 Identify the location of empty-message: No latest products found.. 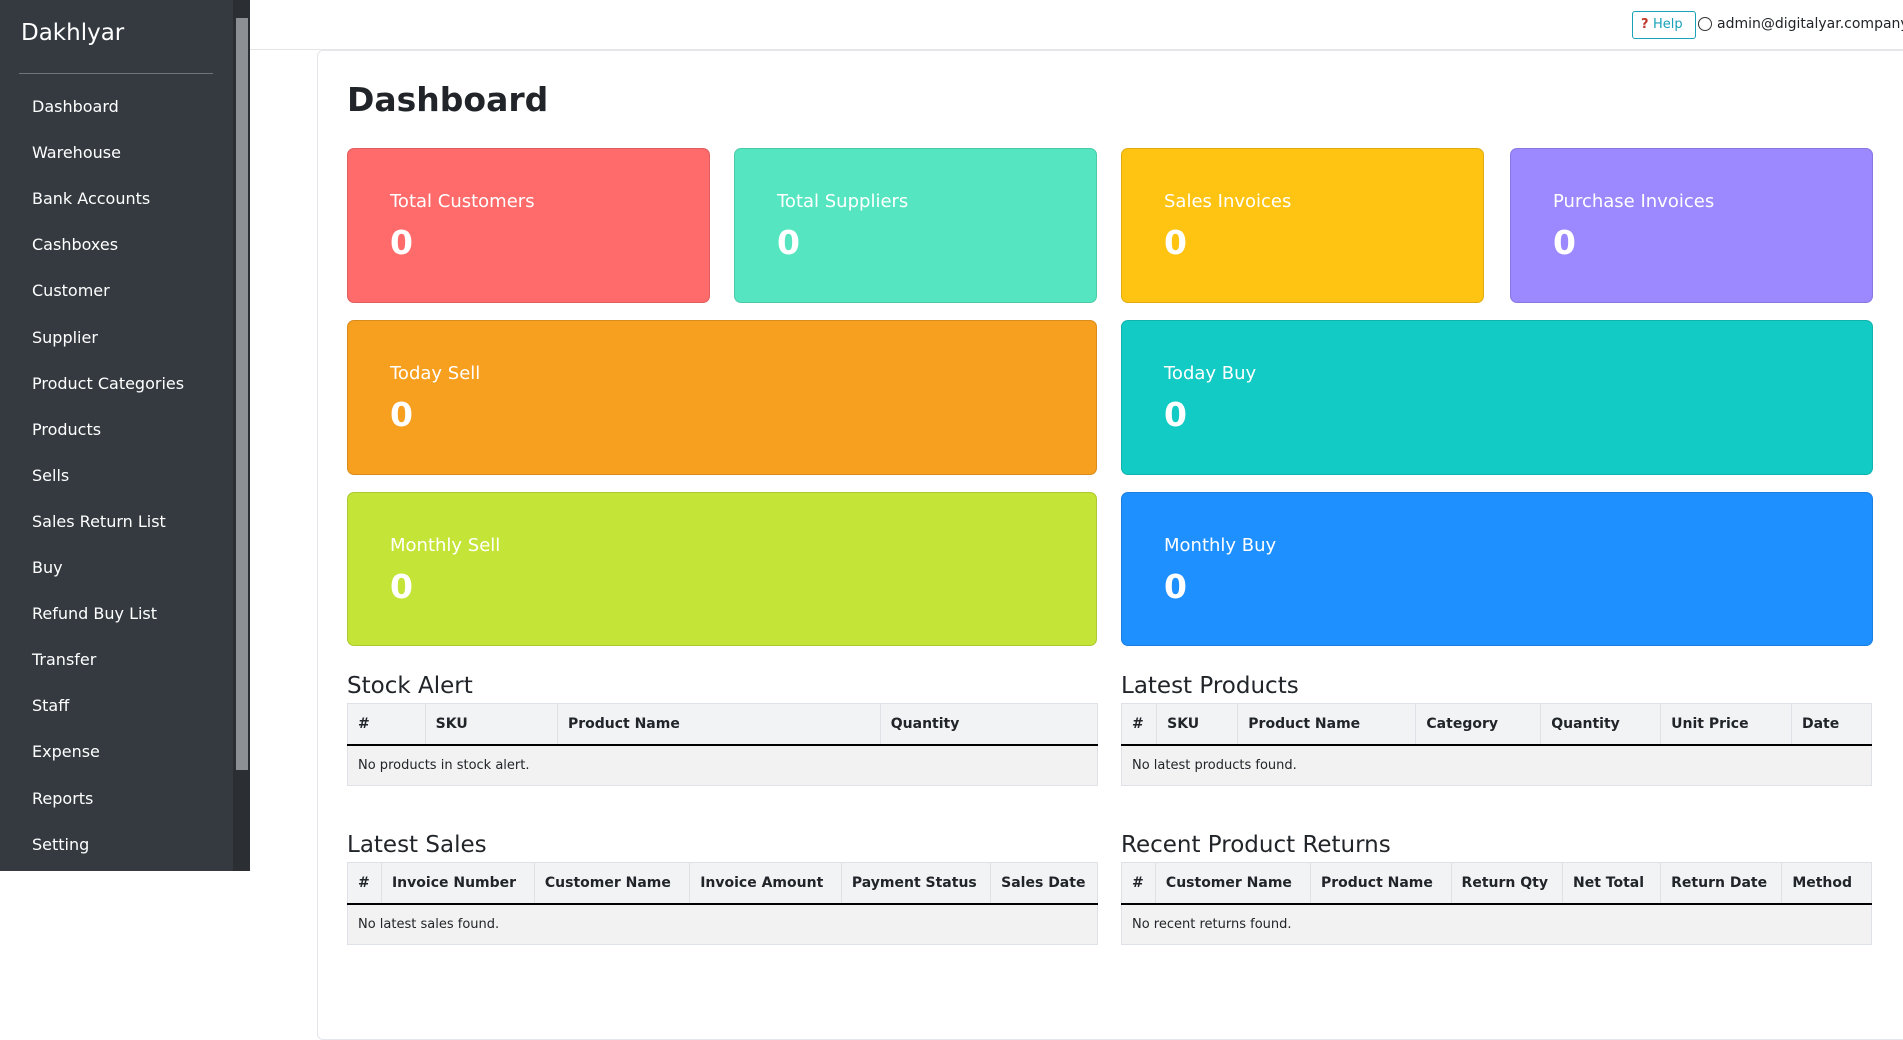
(1496, 765).